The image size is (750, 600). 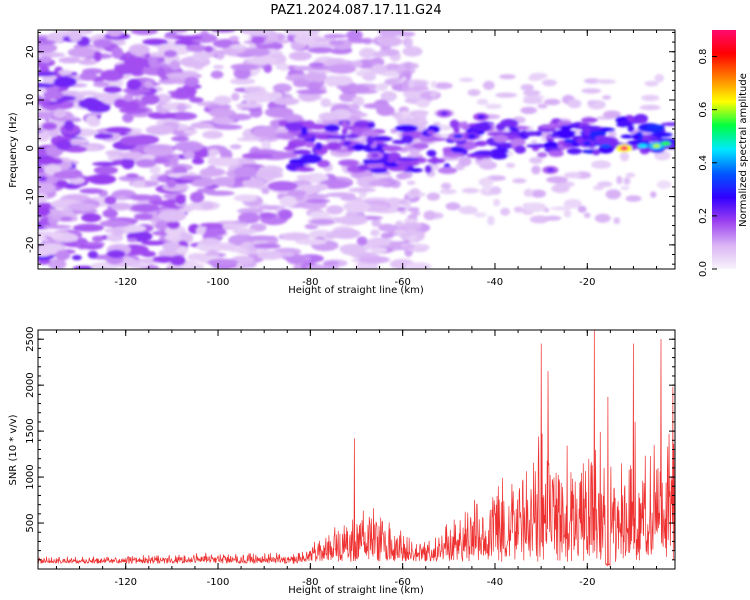 What do you see at coordinates (125, 582) in the screenshot?
I see `x-tick-label: -120` at bounding box center [125, 582].